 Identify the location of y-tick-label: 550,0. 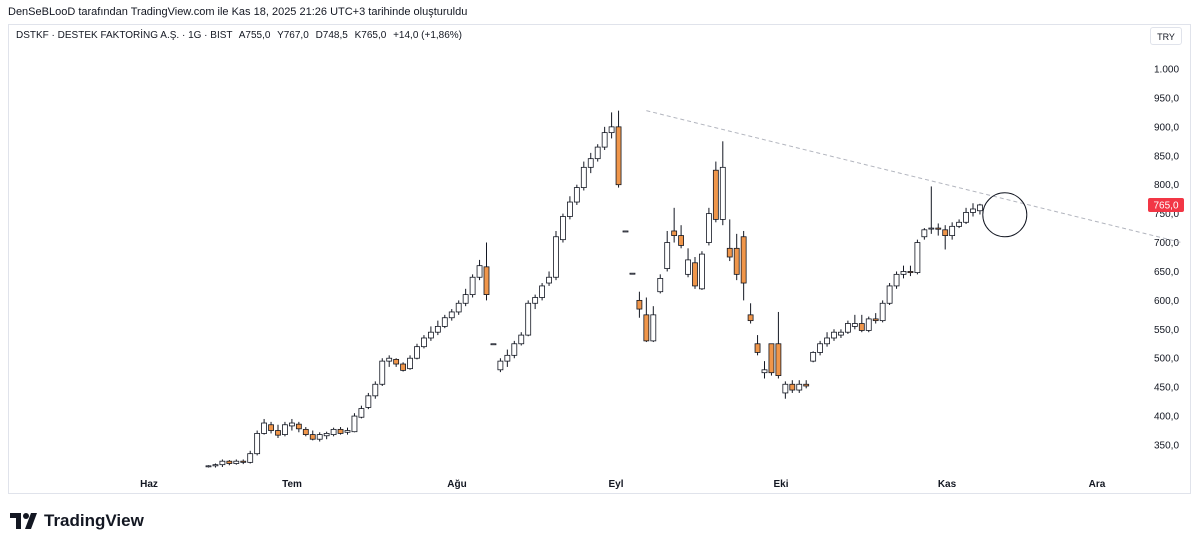
(1166, 330).